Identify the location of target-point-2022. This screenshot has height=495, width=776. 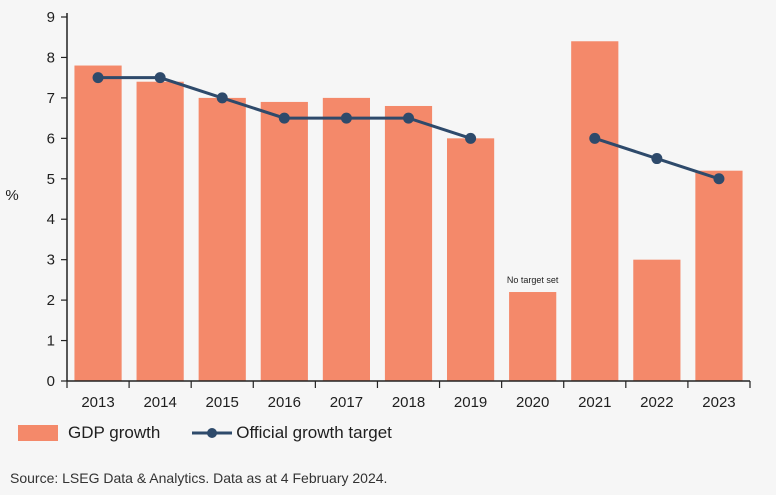
(657, 159).